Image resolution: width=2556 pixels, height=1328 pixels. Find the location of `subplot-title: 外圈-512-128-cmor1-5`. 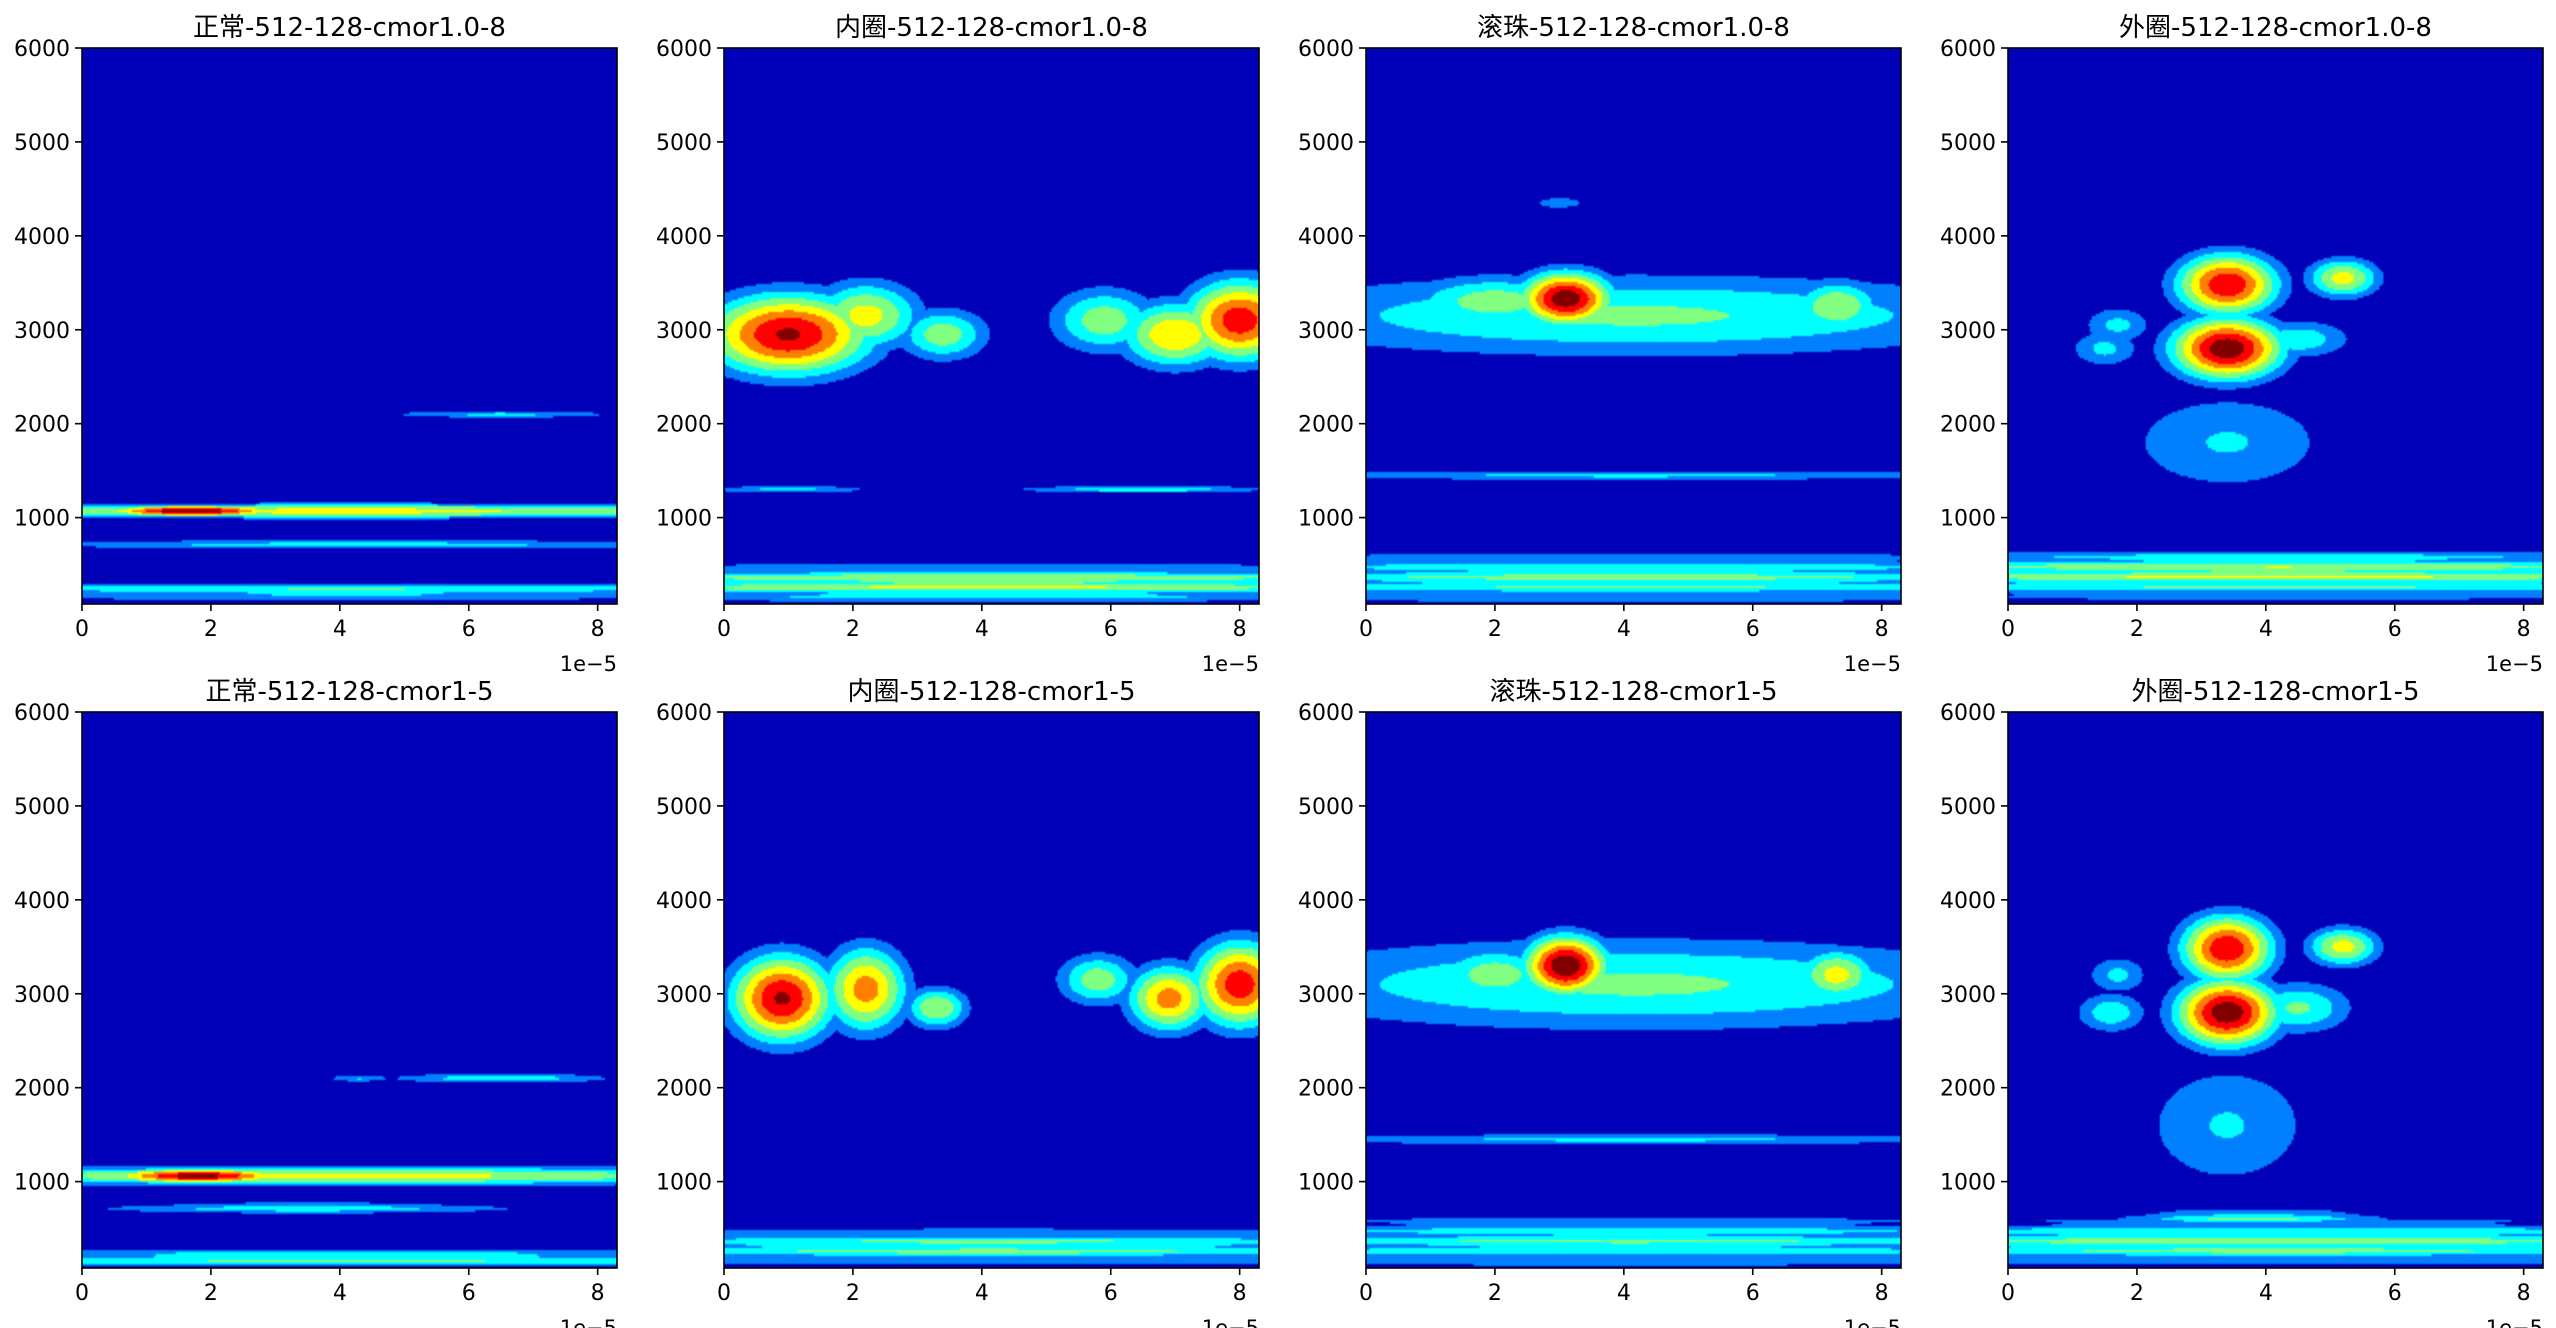

subplot-title: 外圈-512-128-cmor1-5 is located at coordinates (2275, 692).